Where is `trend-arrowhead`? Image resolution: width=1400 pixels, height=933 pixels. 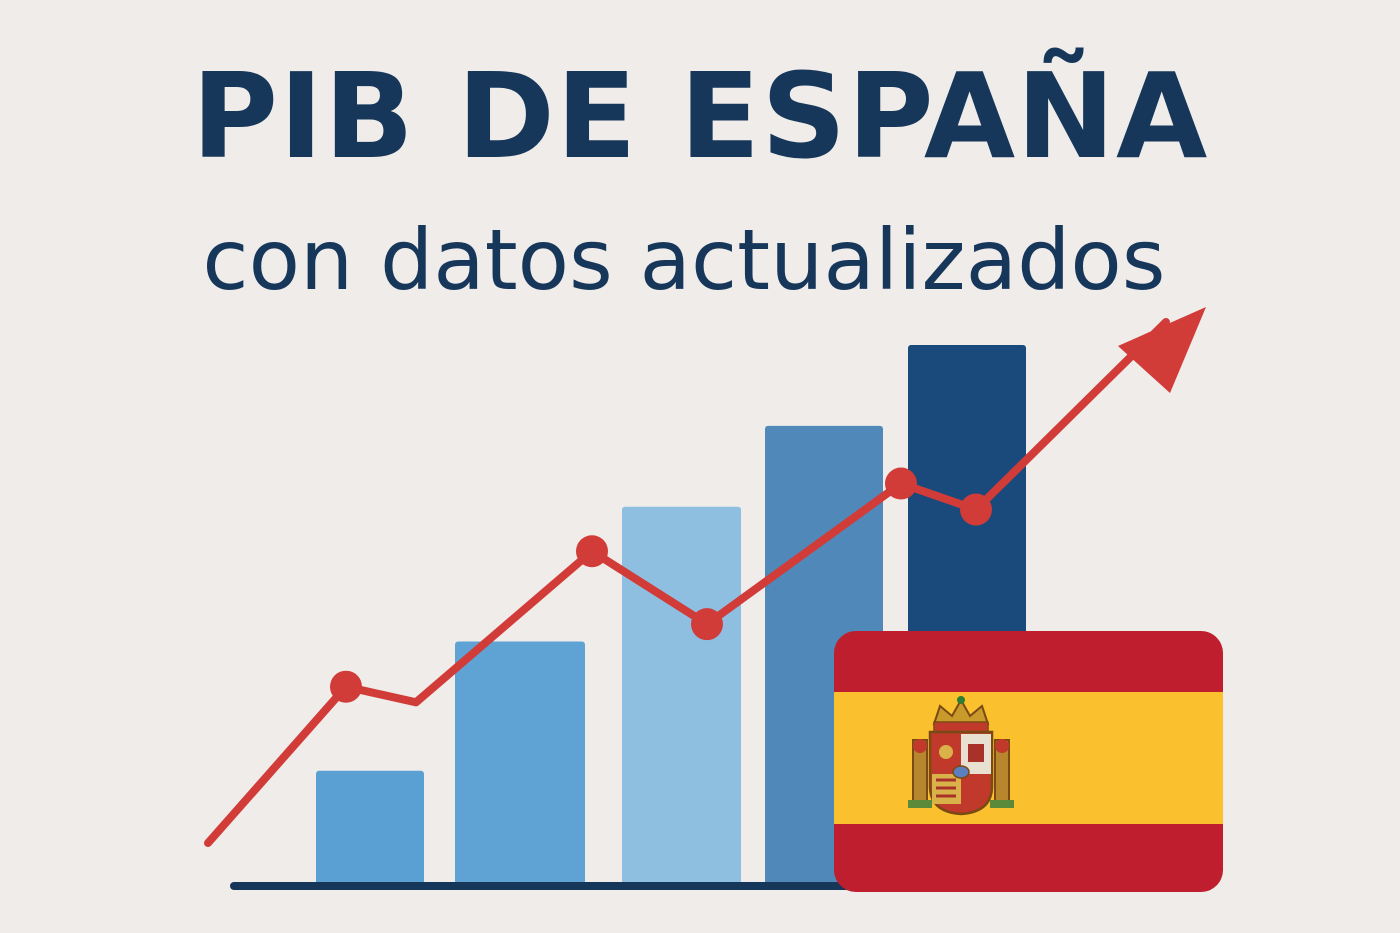
trend-arrowhead is located at coordinates (1162, 350).